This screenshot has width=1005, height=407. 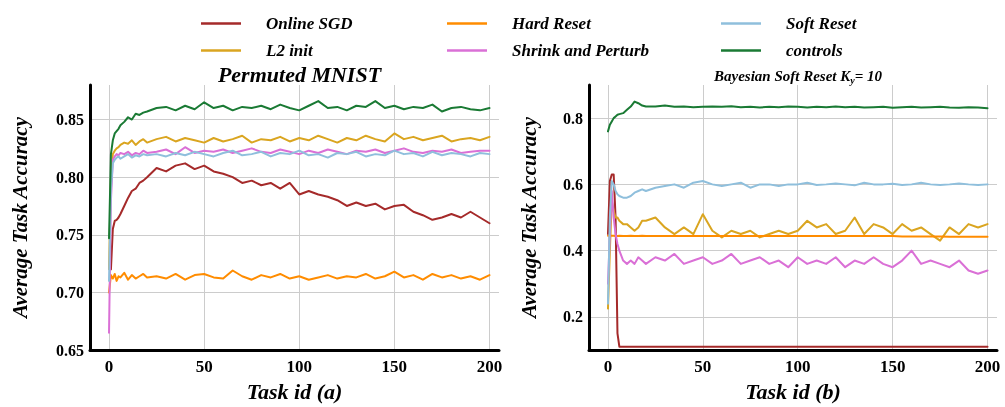 I want to click on y-tick-label: 0.75, so click(x=70, y=235).